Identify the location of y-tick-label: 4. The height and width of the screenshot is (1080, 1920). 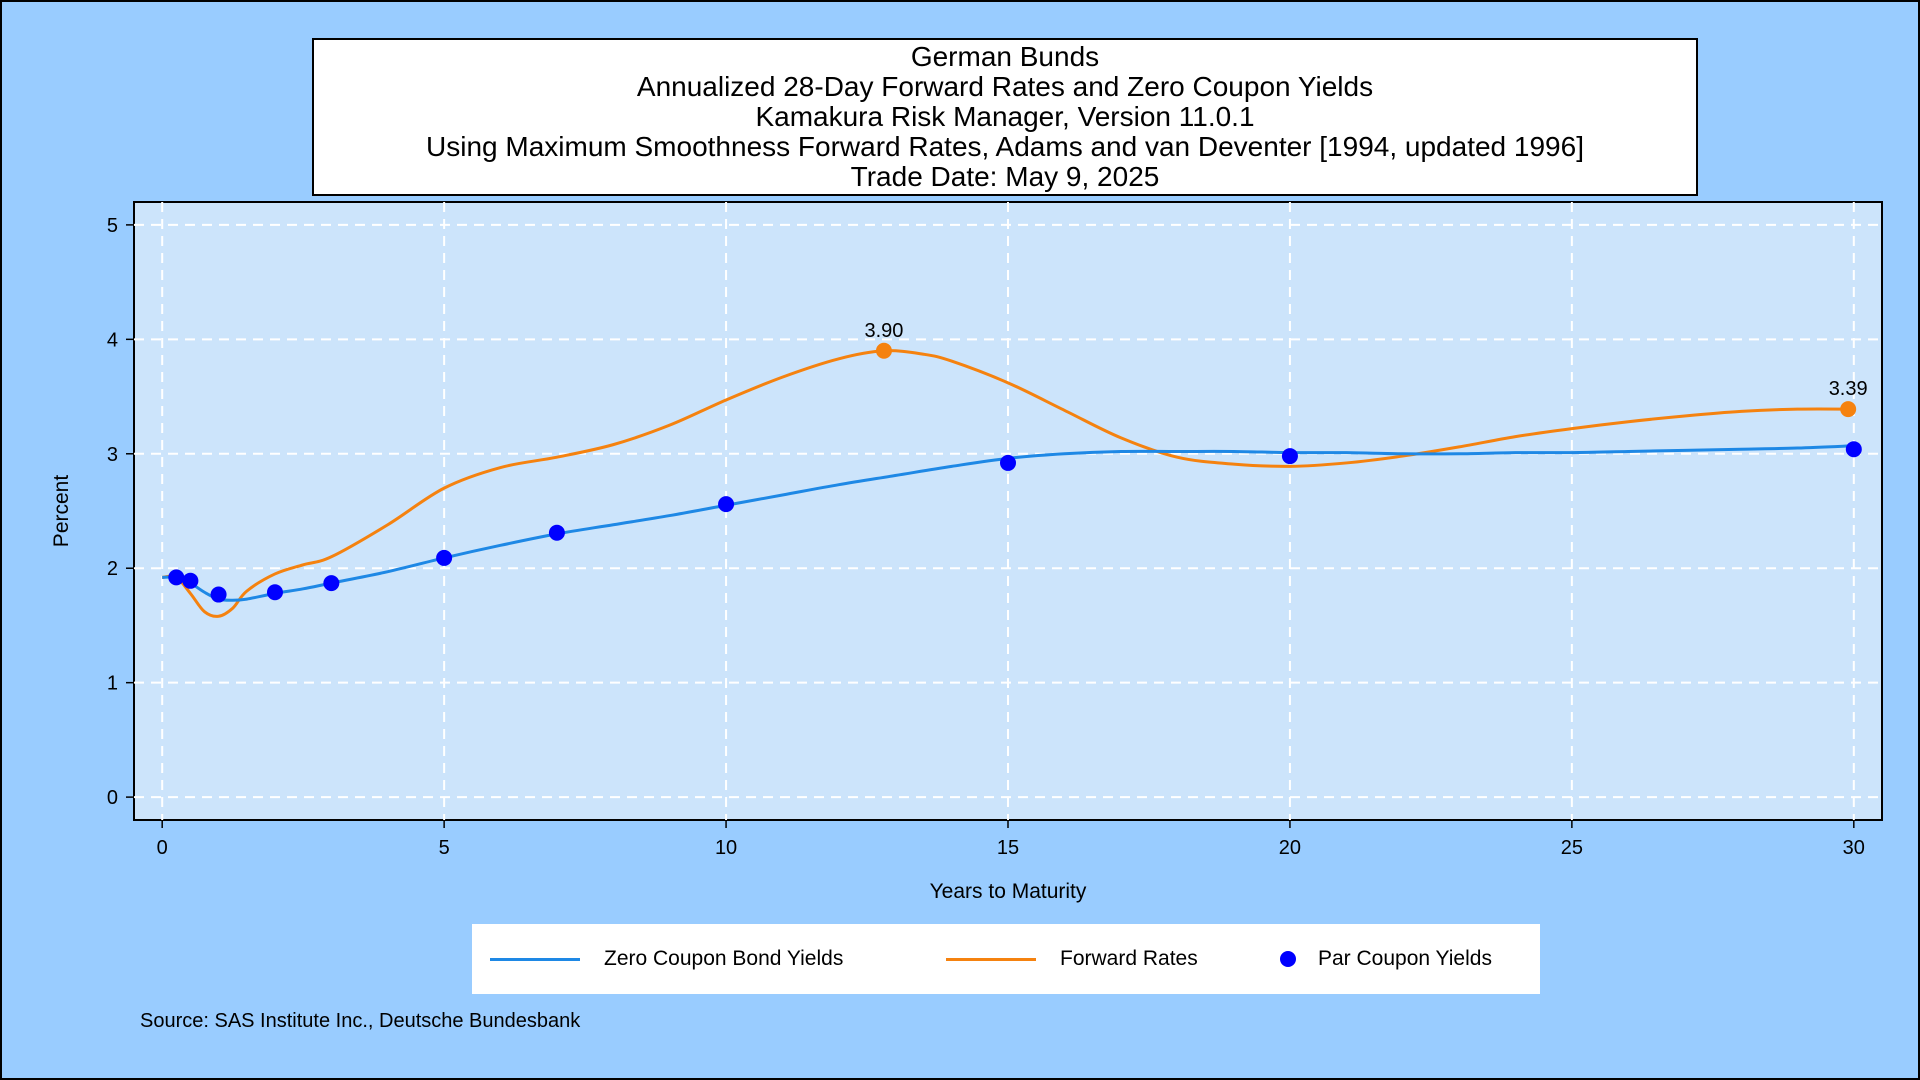
(112, 340).